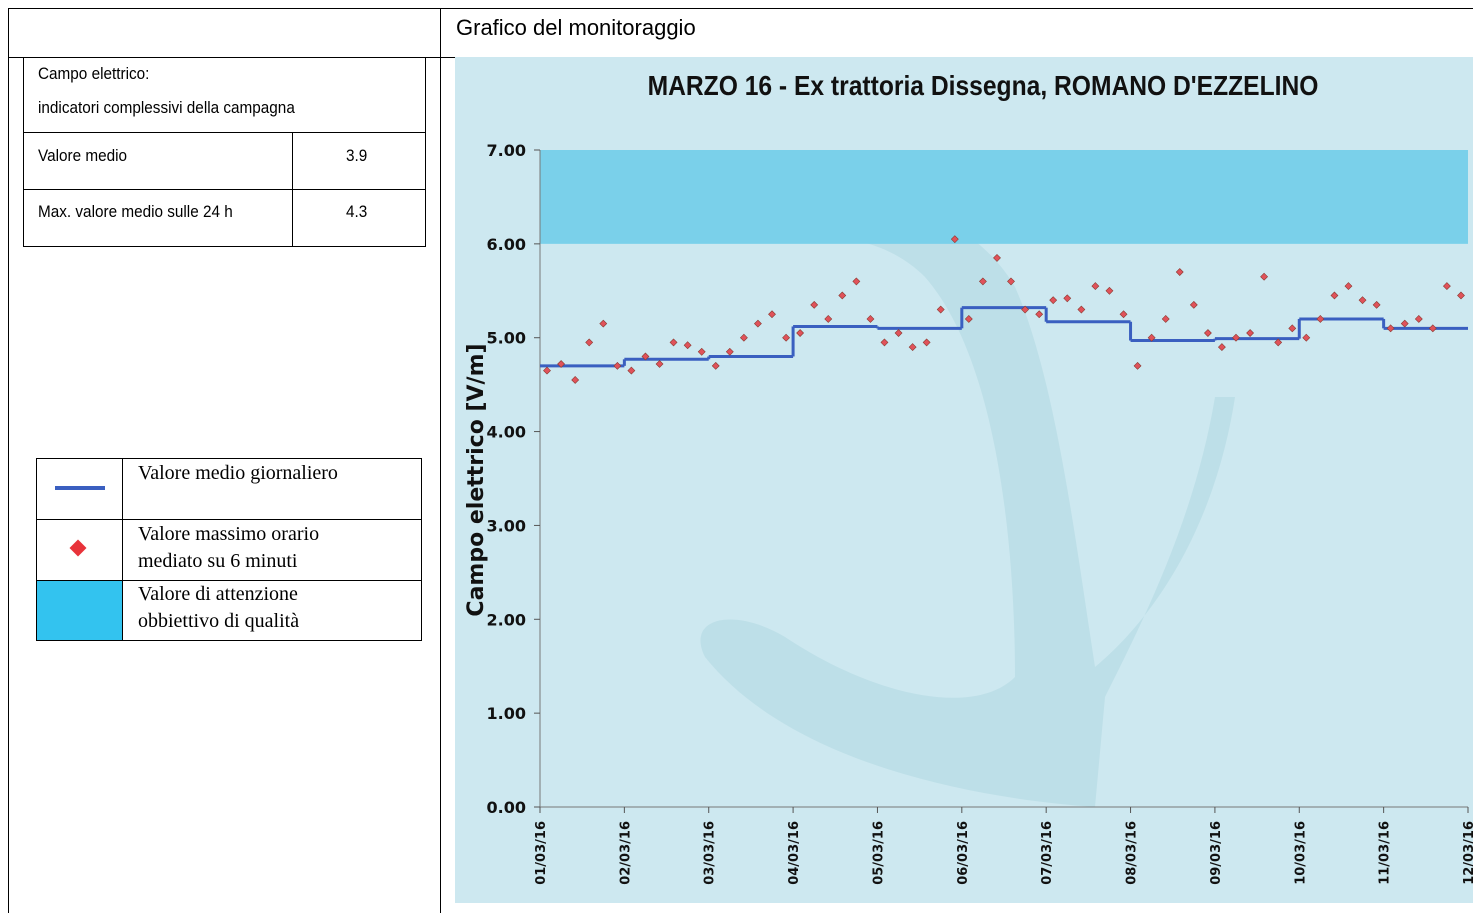  I want to click on attention-band, so click(1004, 197).